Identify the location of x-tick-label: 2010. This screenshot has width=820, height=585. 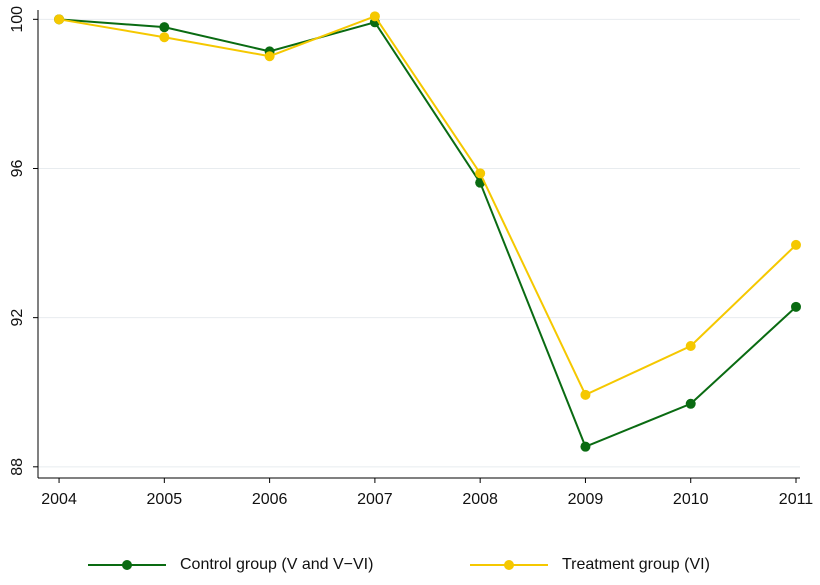
(691, 499).